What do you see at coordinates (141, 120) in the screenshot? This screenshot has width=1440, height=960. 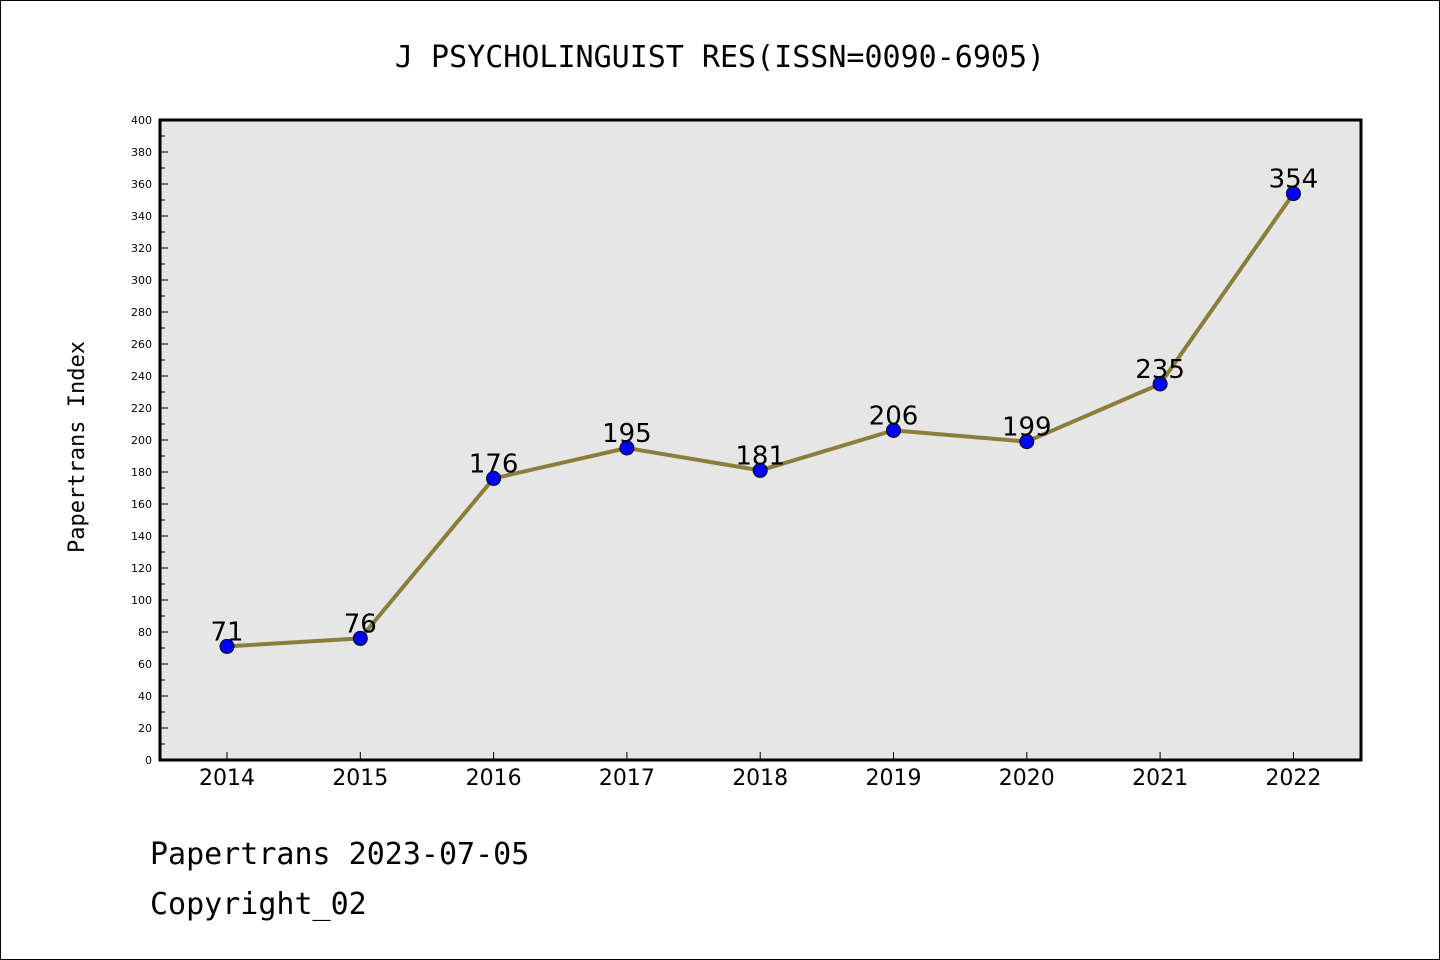 I see `y-tick-label: 400` at bounding box center [141, 120].